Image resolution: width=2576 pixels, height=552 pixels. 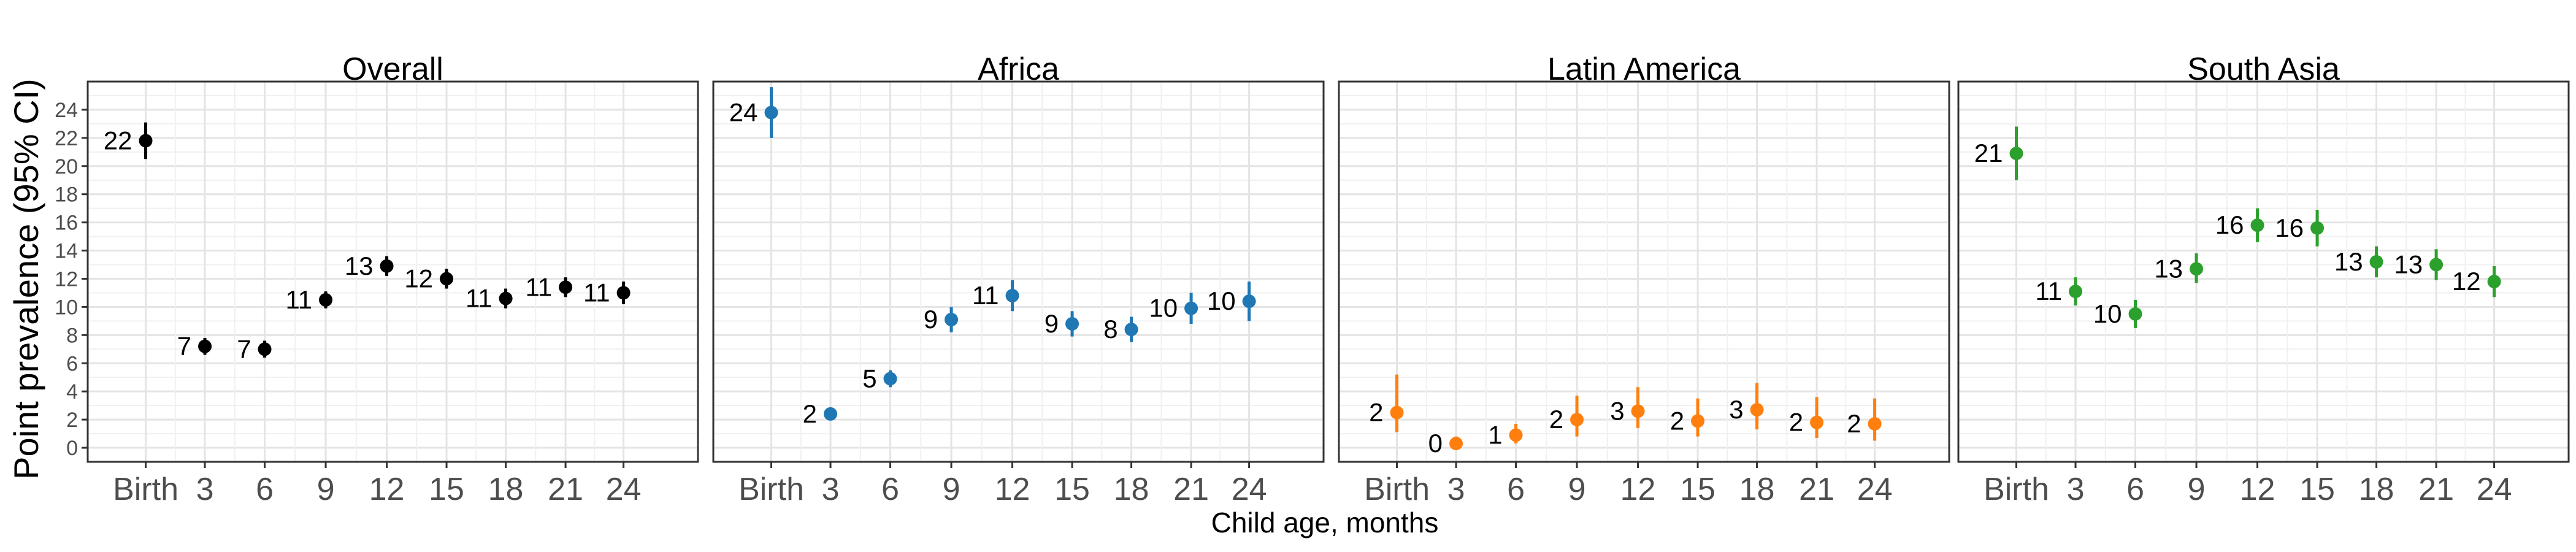 What do you see at coordinates (72, 363) in the screenshot?
I see `y-tick-label: 6` at bounding box center [72, 363].